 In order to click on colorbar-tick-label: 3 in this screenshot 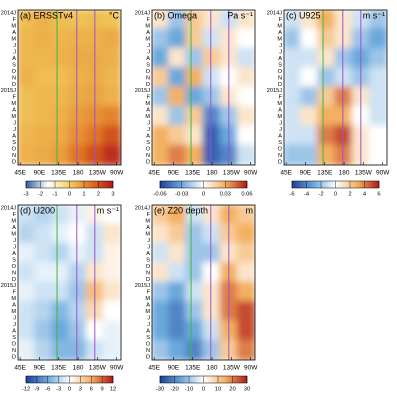, I will do `click(80, 389)`.